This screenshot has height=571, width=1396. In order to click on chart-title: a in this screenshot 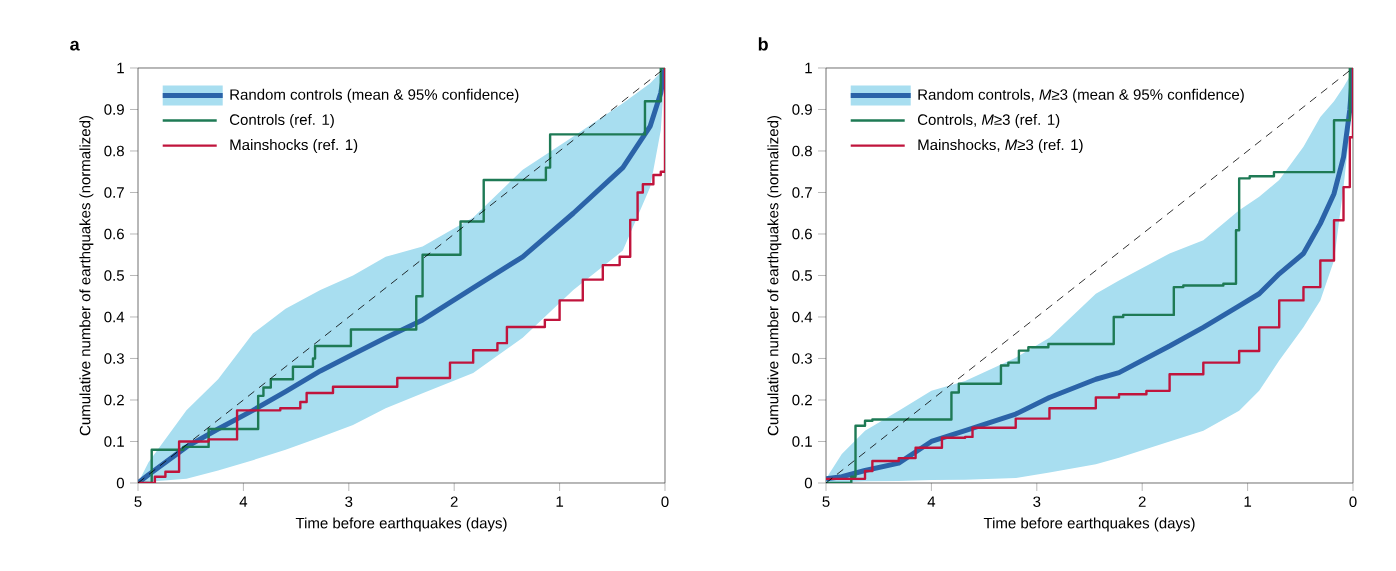, I will do `click(75, 45)`.